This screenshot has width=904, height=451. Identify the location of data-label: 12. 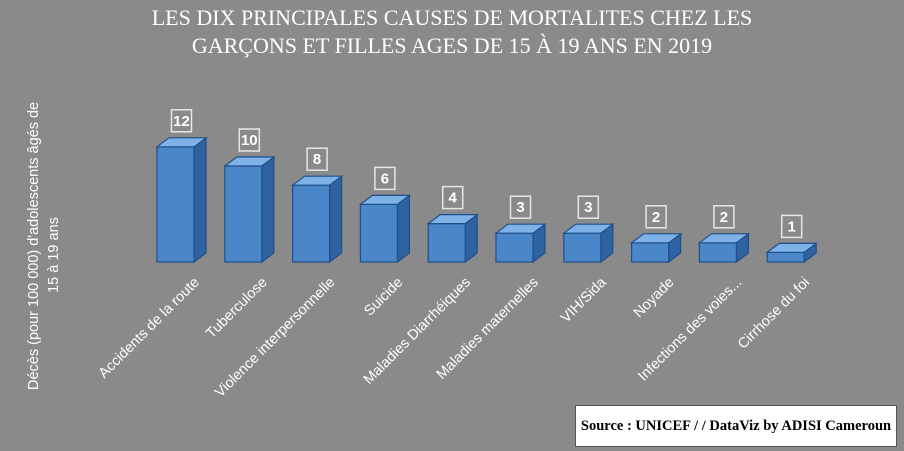
(181, 121).